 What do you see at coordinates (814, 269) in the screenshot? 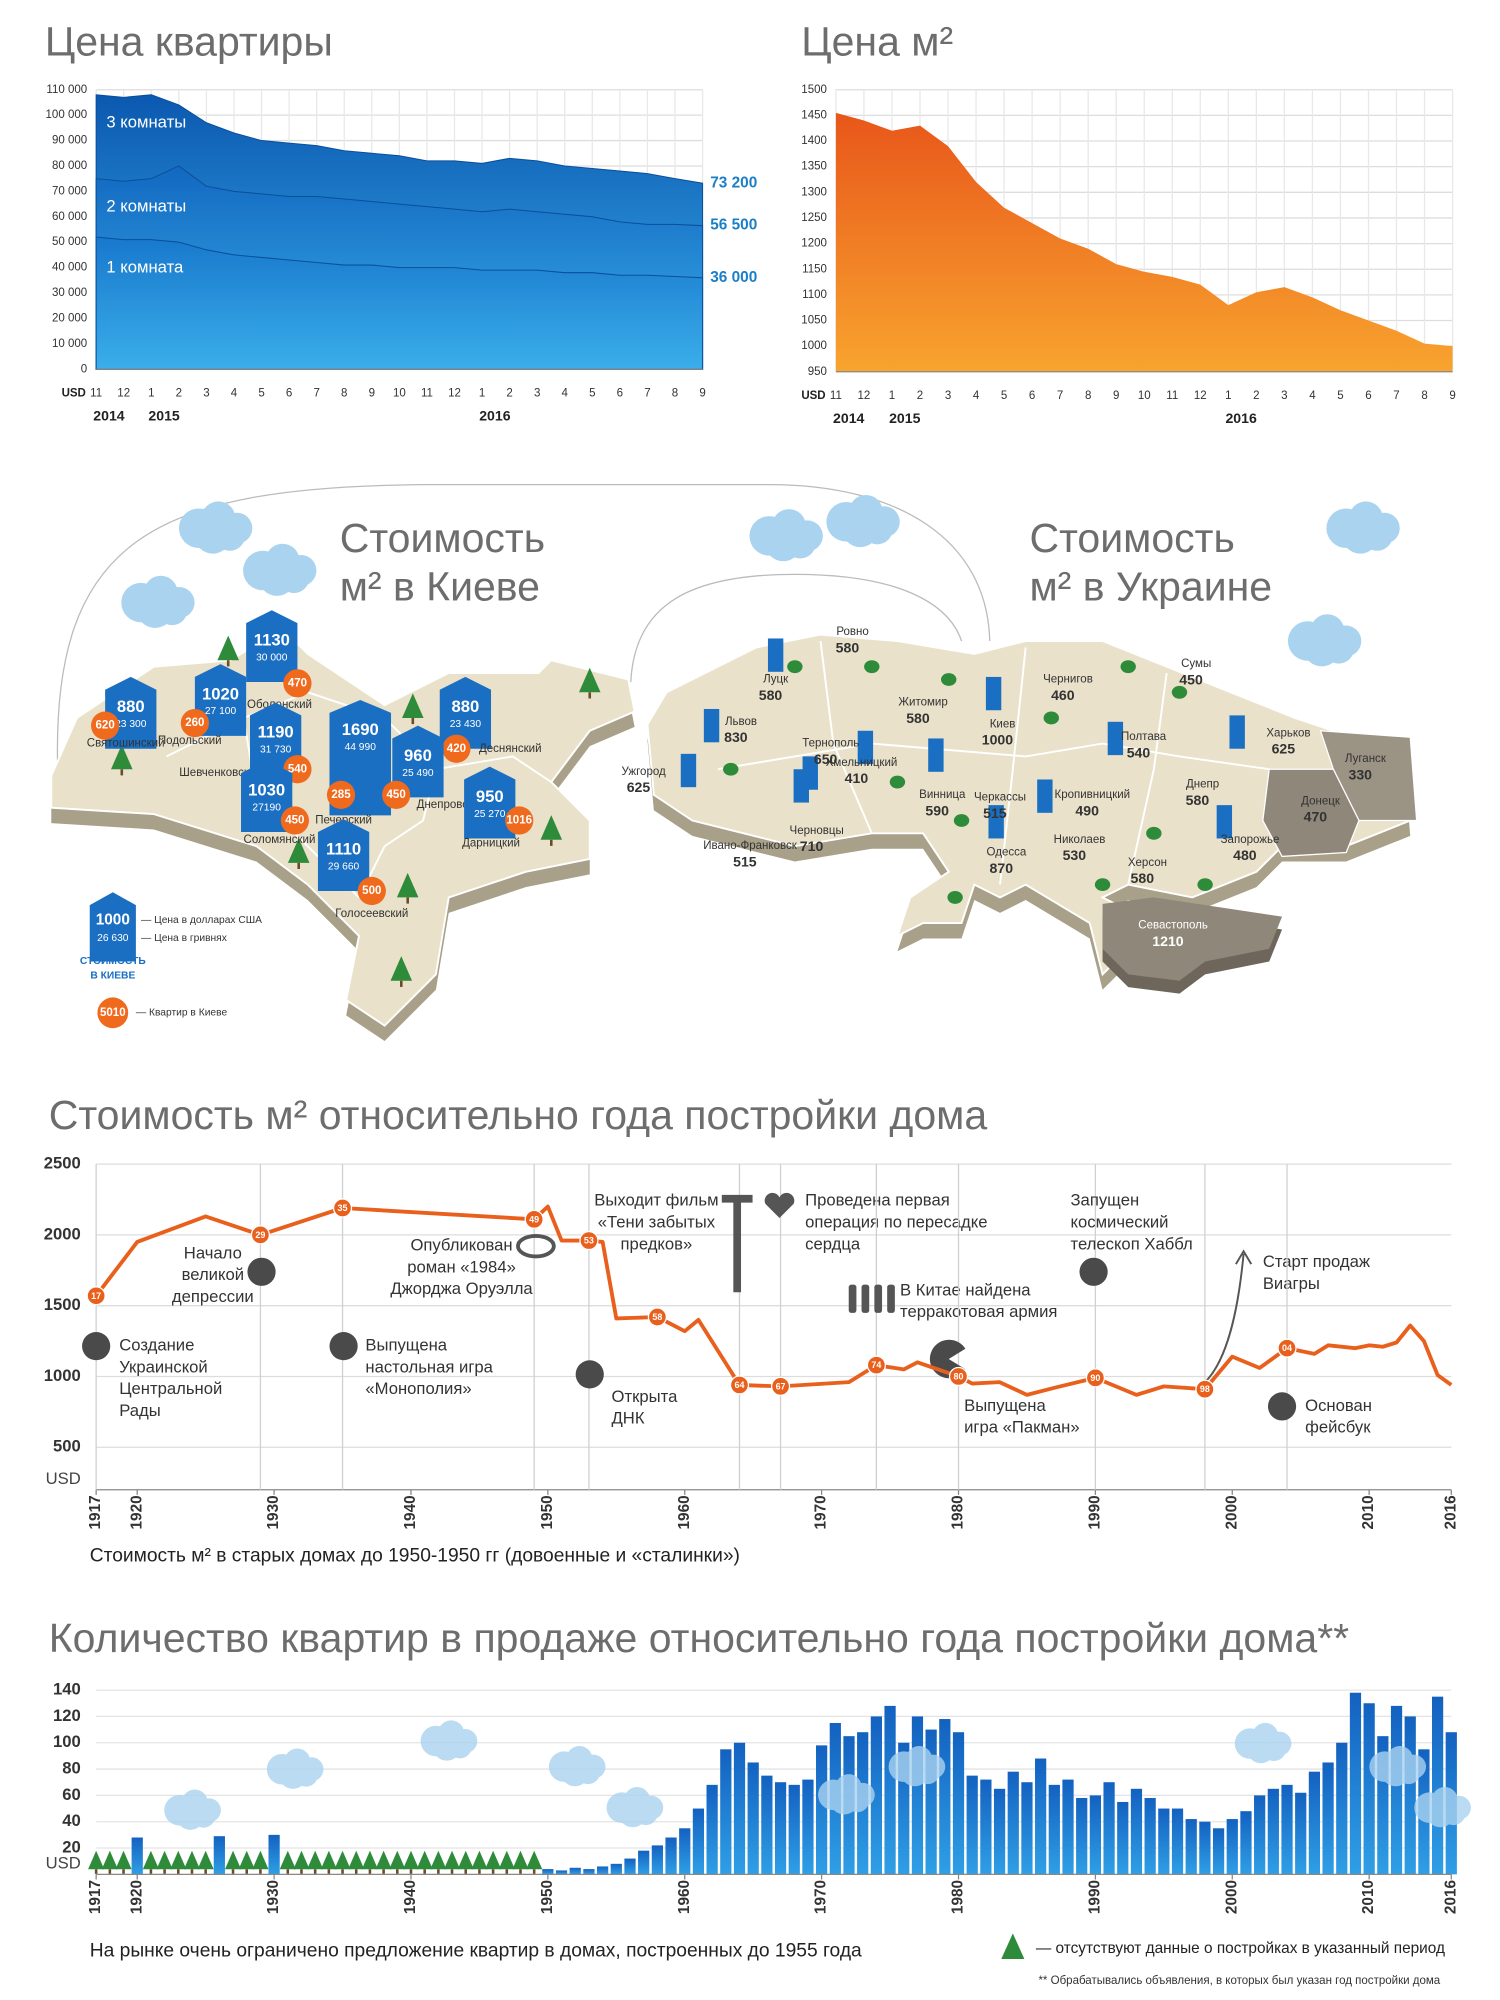
I see `y-tick-label: 1150` at bounding box center [814, 269].